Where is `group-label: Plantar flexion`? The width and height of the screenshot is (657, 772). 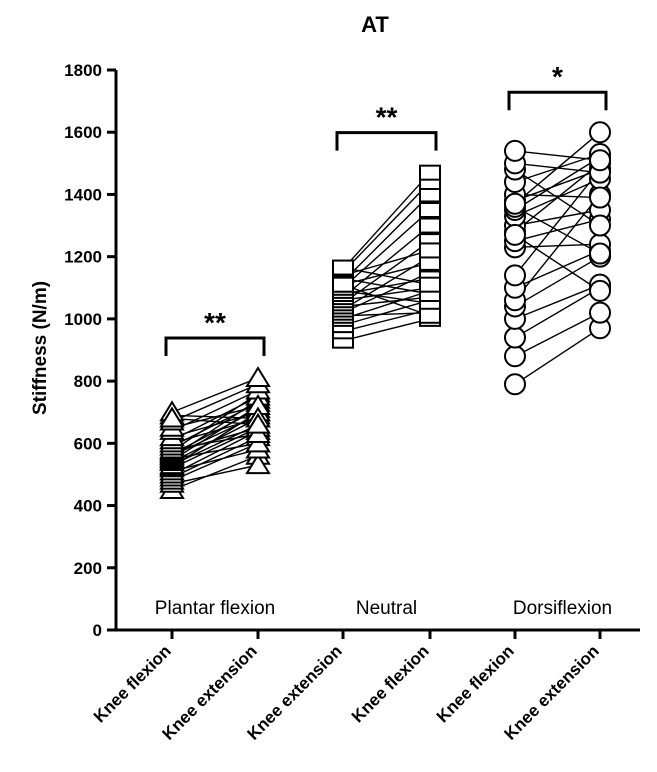
group-label: Plantar flexion is located at coordinates (215, 608).